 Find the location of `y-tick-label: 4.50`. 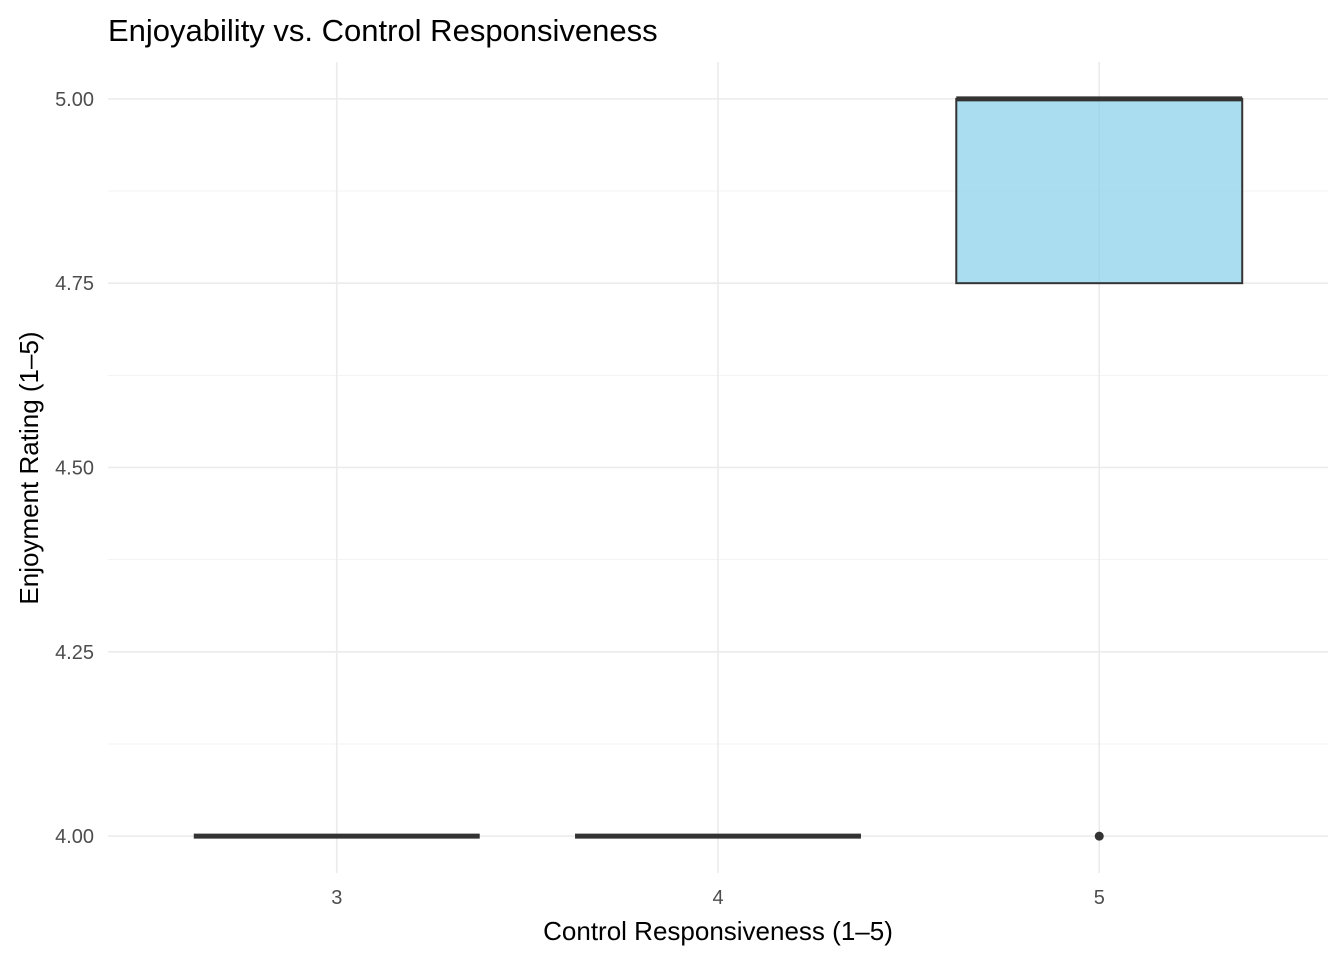

y-tick-label: 4.50 is located at coordinates (74, 469).